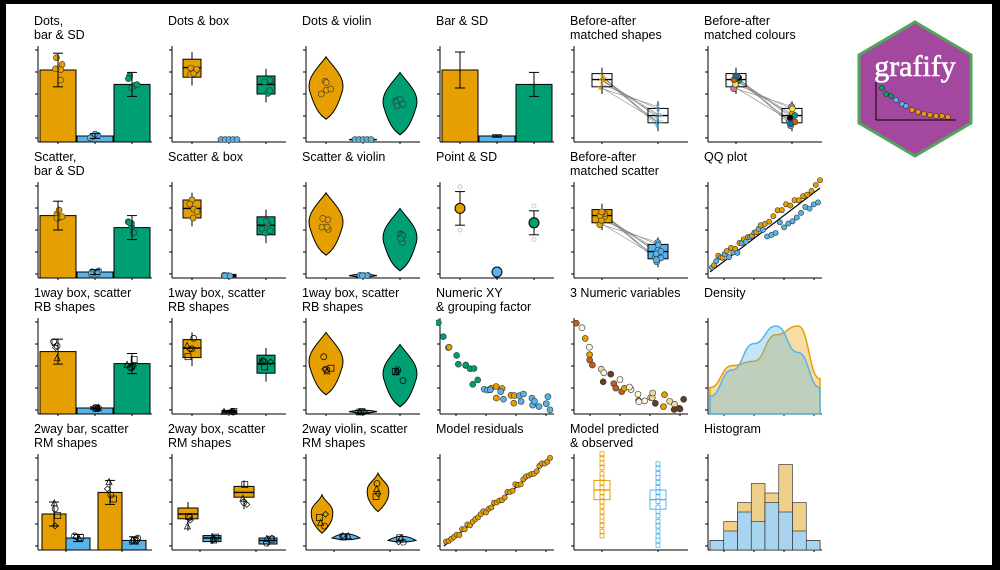 The height and width of the screenshot is (570, 1000). Describe the element at coordinates (366, 351) in the screenshot. I see `chart-panel-violin-rb: 1way box, scatter RB shapes` at that location.